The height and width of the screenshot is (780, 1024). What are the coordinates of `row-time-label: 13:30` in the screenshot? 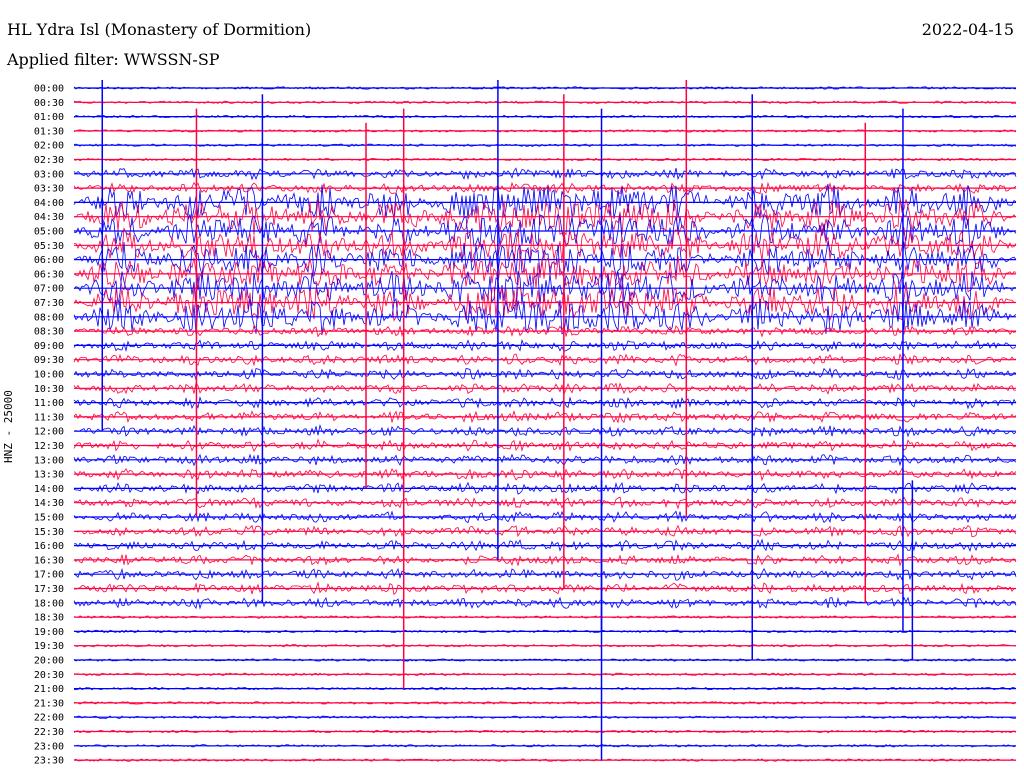 It's located at (49, 475).